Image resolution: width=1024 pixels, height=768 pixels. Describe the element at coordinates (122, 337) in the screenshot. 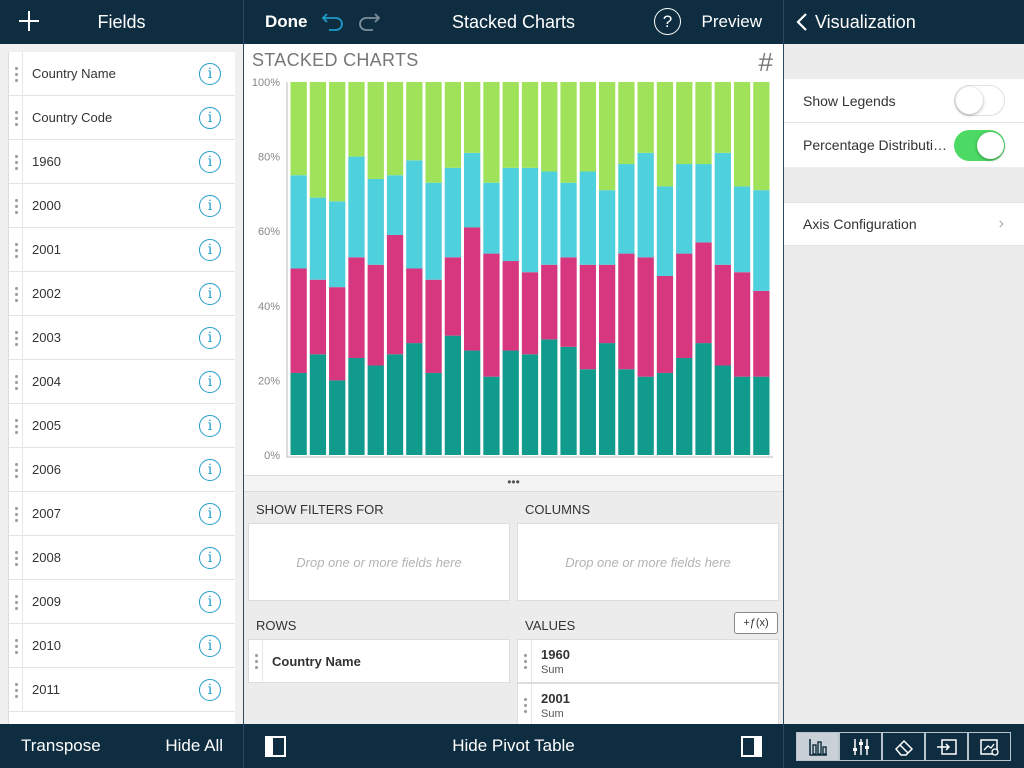

I see `field-row: 2003 i` at that location.